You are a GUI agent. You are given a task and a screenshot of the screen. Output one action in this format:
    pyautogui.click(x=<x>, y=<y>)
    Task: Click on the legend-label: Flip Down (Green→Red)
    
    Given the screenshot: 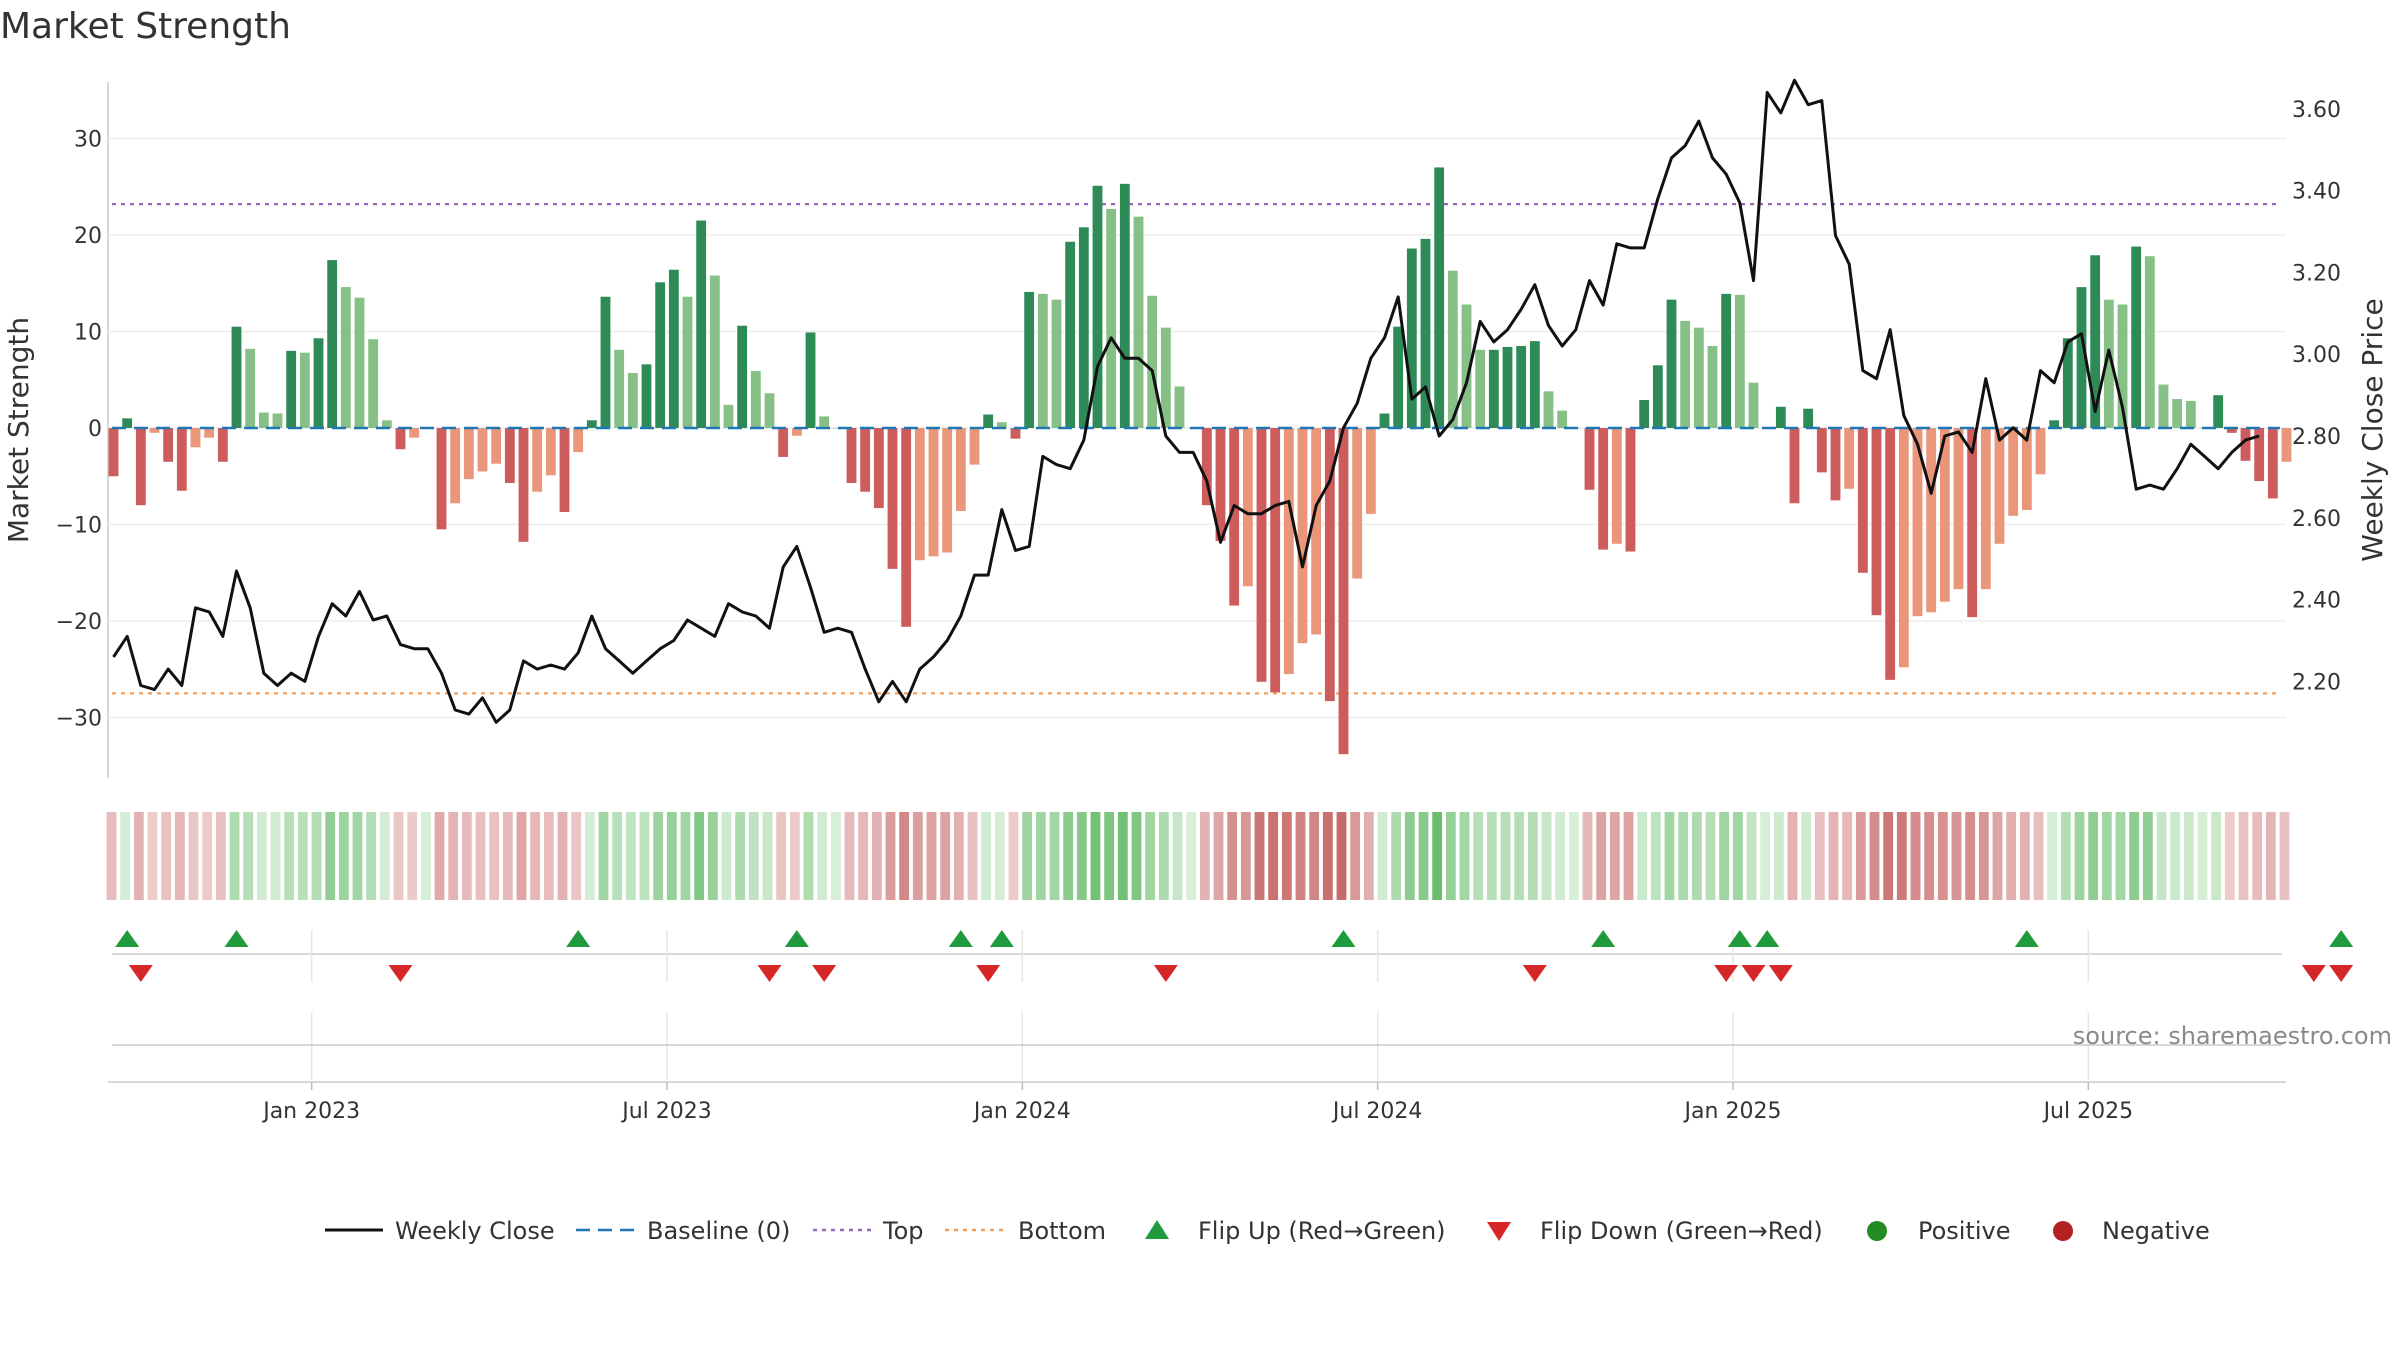 What is the action you would take?
    pyautogui.click(x=1681, y=1231)
    